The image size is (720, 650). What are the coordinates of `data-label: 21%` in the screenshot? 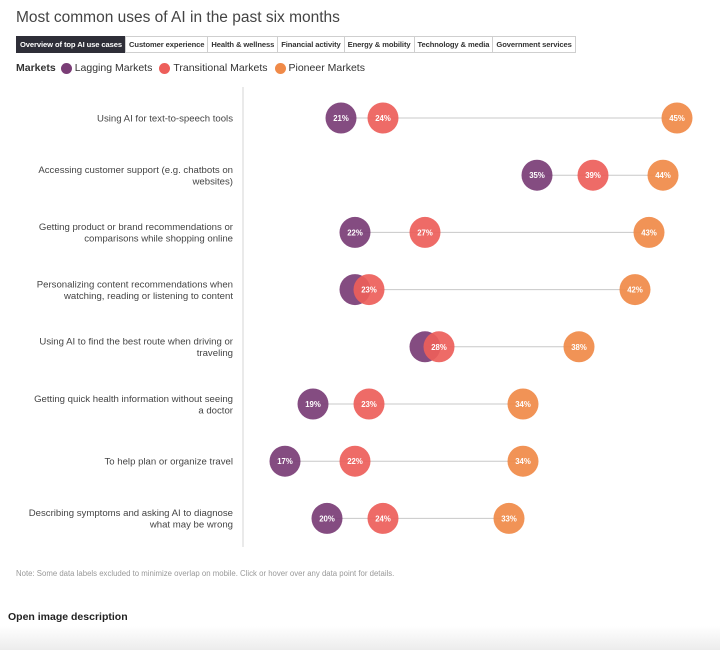 It's located at (341, 118).